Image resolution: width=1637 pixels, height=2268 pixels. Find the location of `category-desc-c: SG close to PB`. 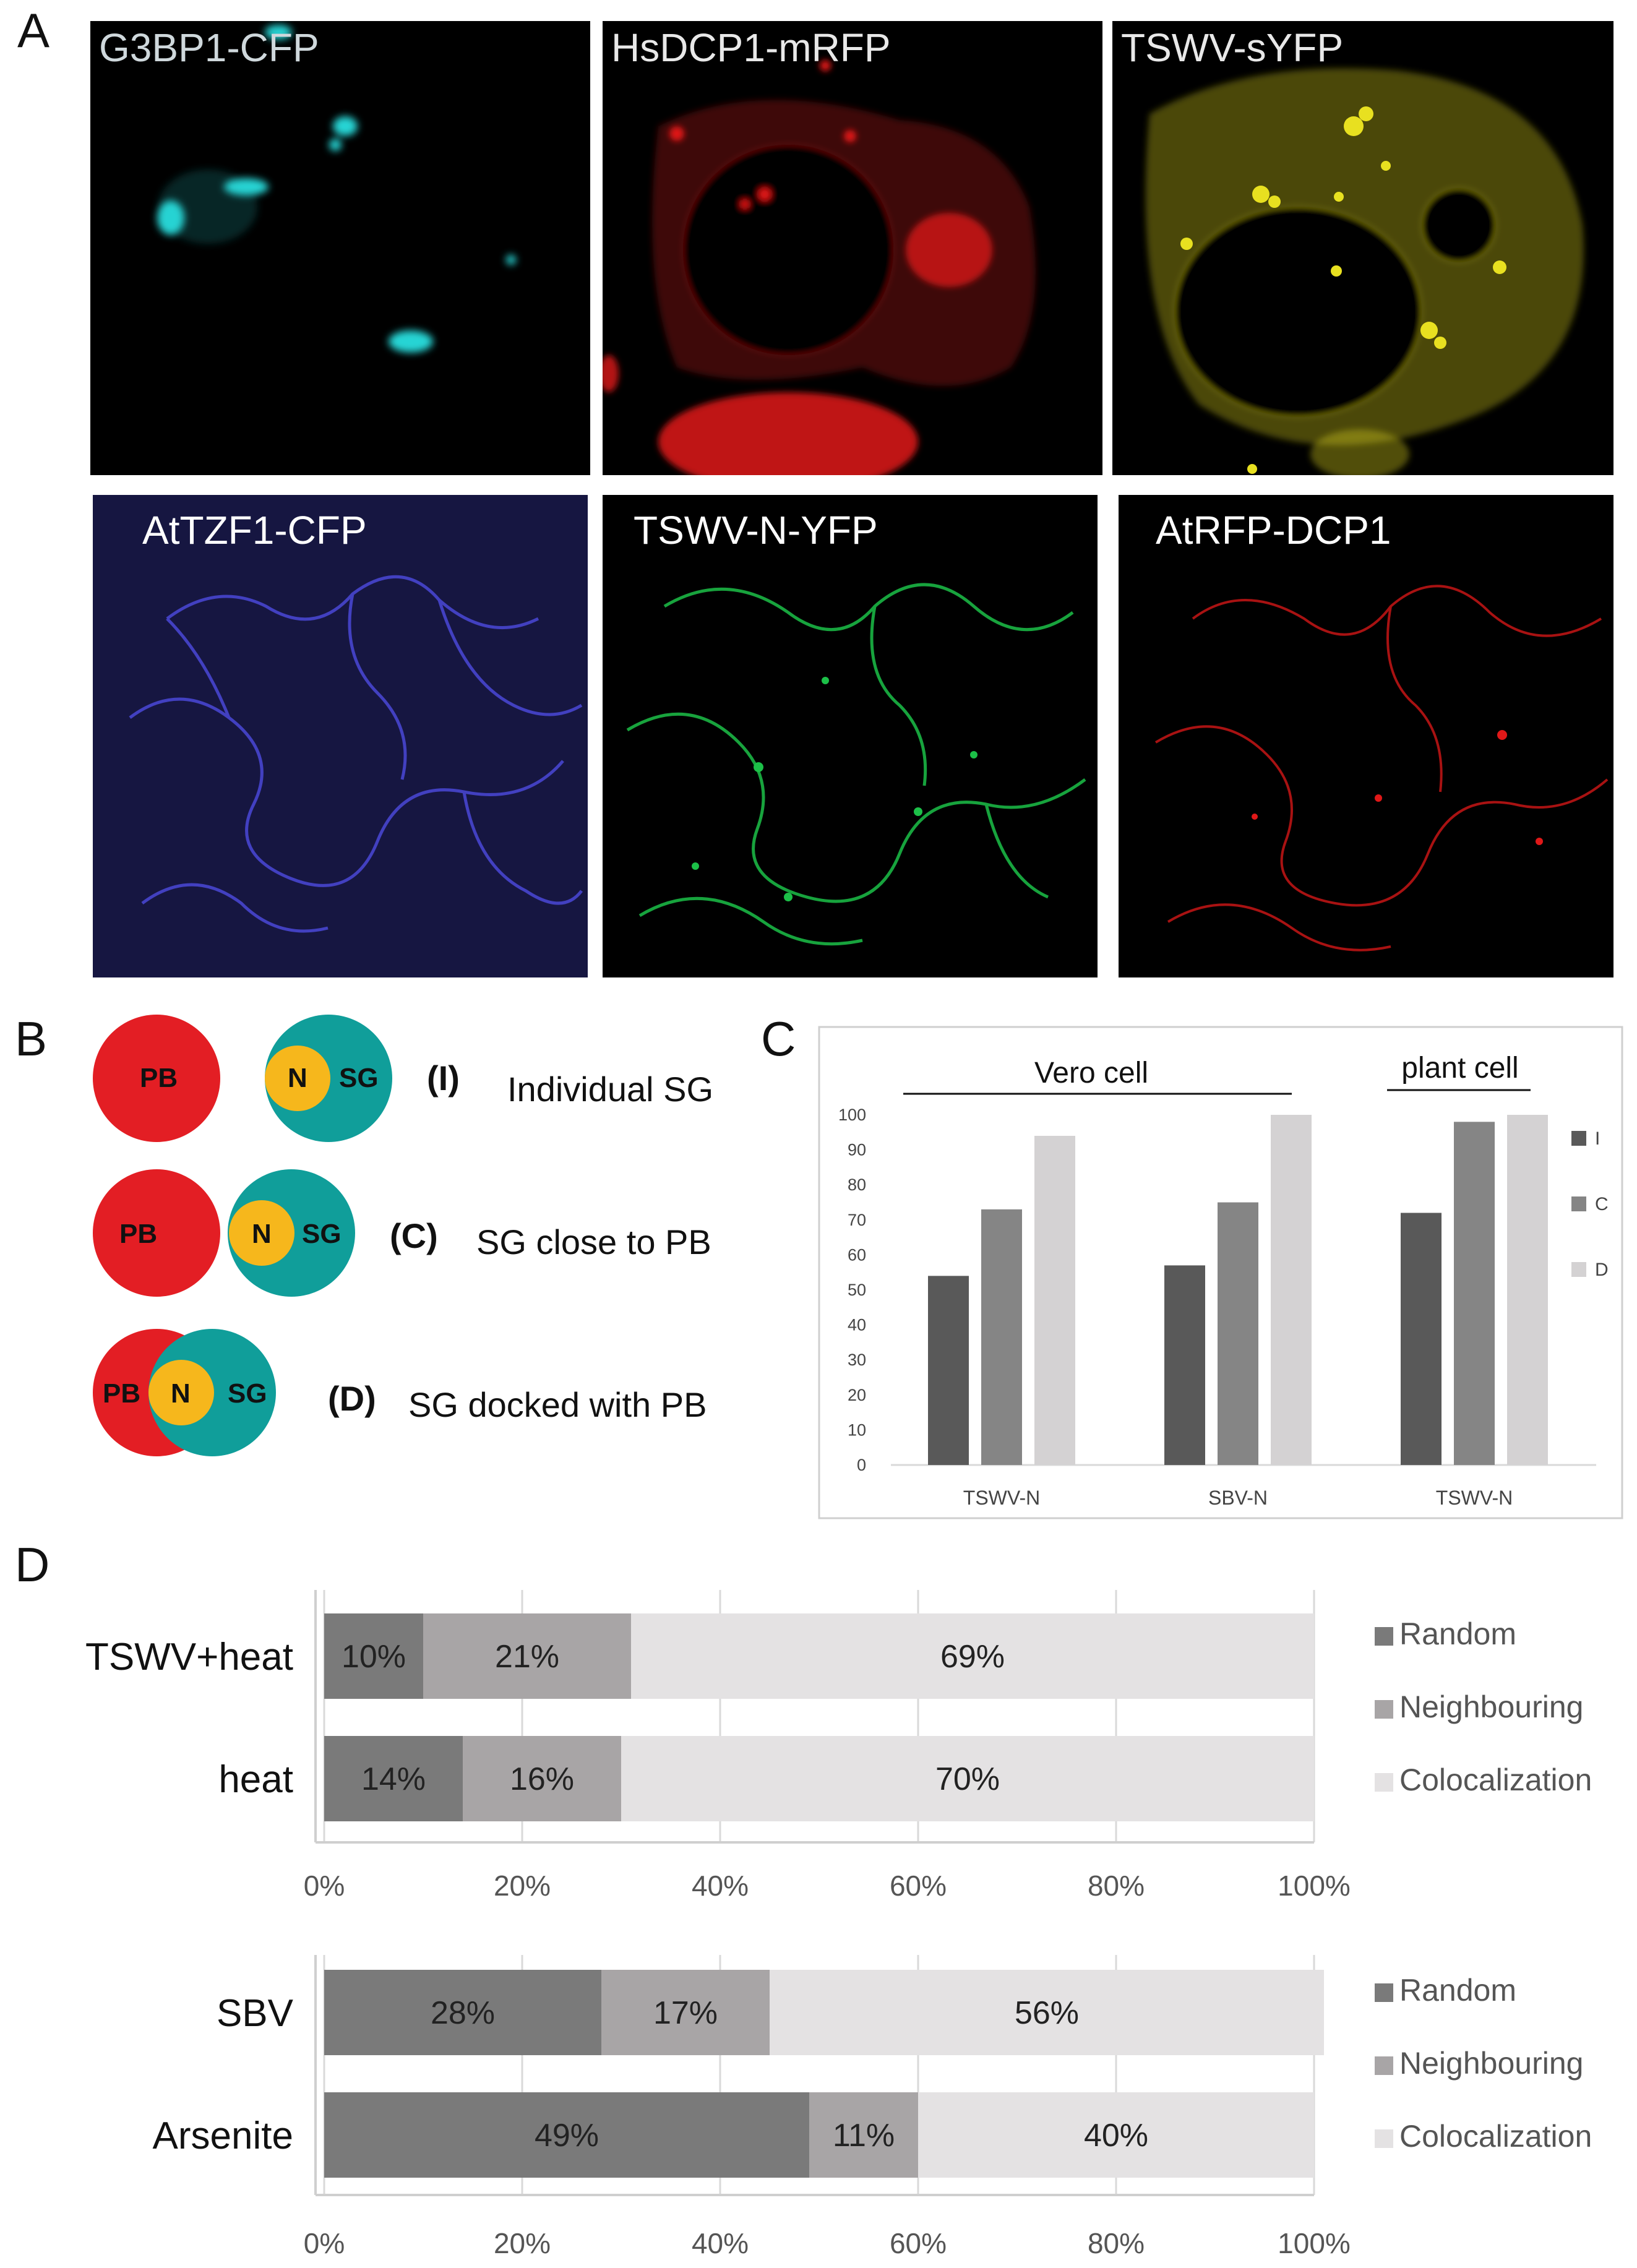

category-desc-c: SG close to PB is located at coordinates (594, 1241).